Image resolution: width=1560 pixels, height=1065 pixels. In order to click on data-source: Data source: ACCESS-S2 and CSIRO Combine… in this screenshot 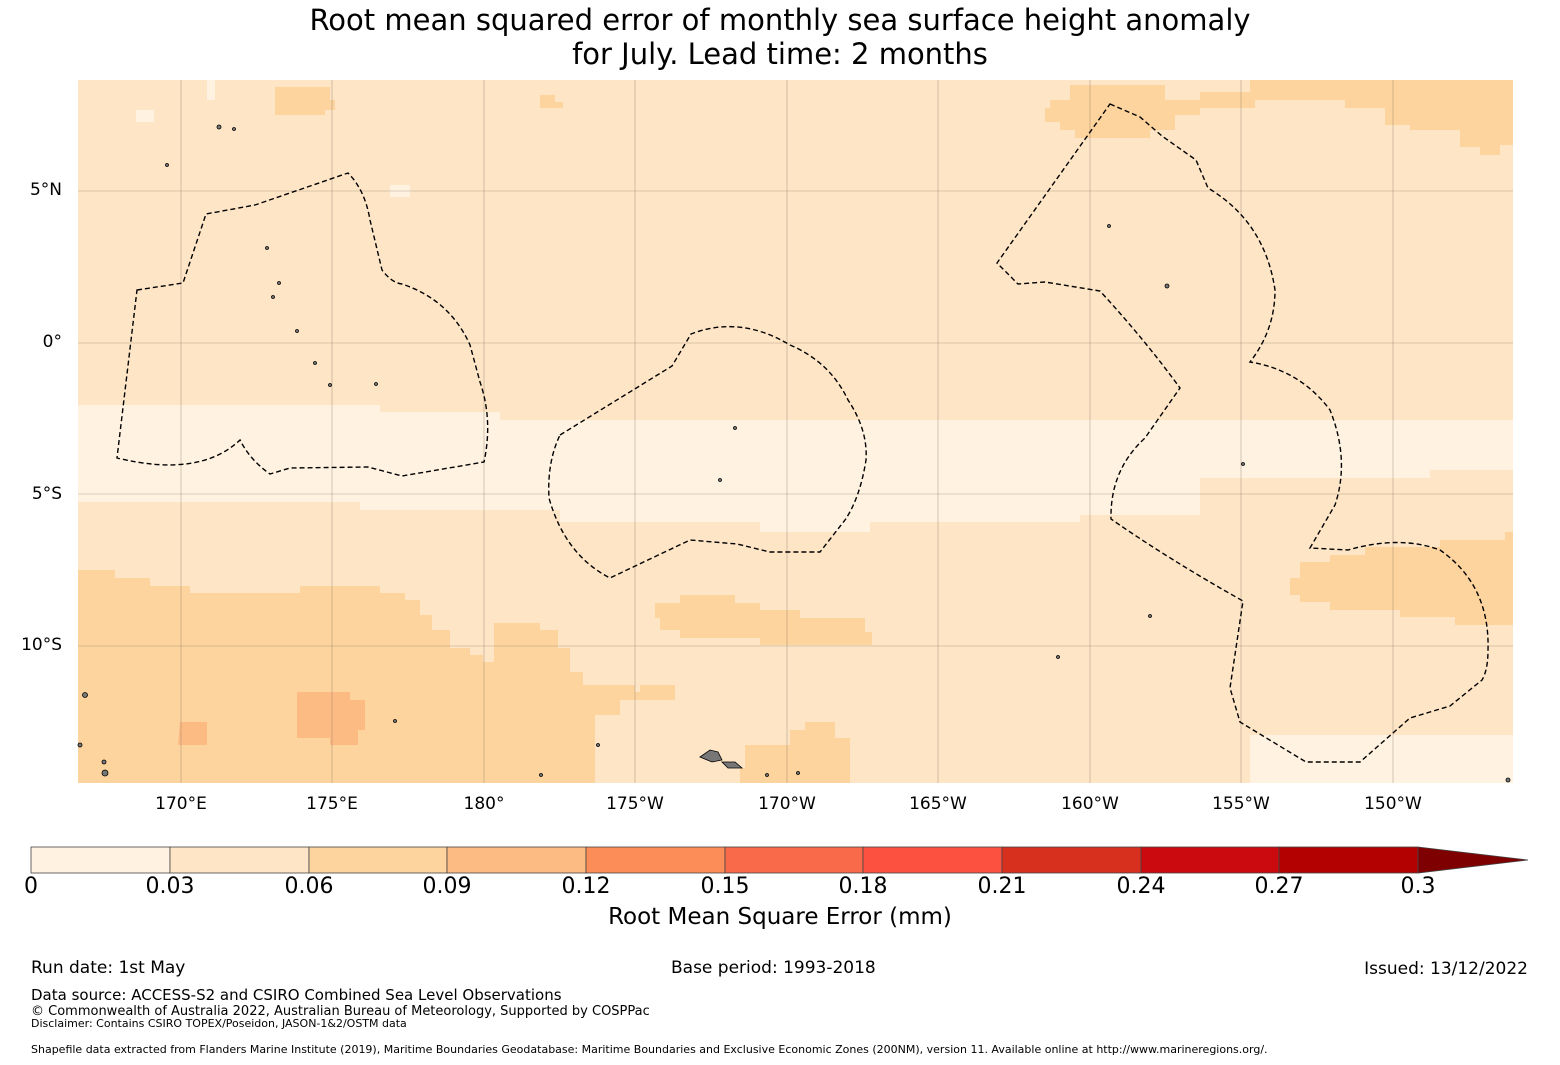, I will do `click(296, 995)`.